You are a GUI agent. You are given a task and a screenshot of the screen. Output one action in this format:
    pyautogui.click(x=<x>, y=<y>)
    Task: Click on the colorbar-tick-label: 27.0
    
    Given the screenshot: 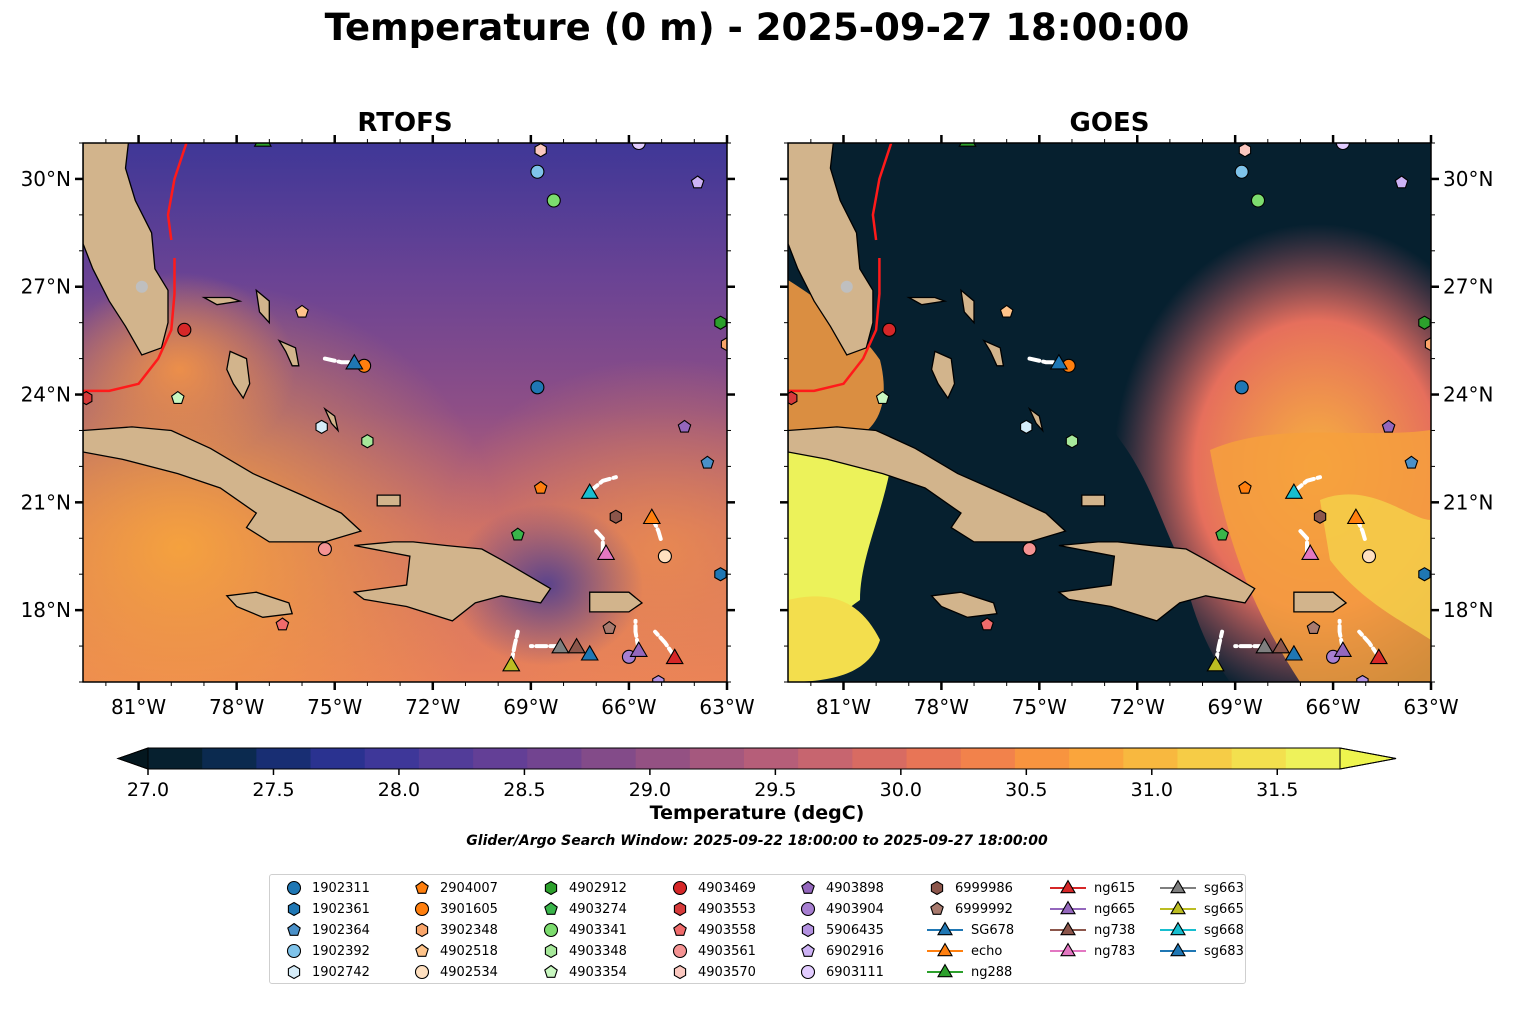 What is the action you would take?
    pyautogui.click(x=148, y=790)
    